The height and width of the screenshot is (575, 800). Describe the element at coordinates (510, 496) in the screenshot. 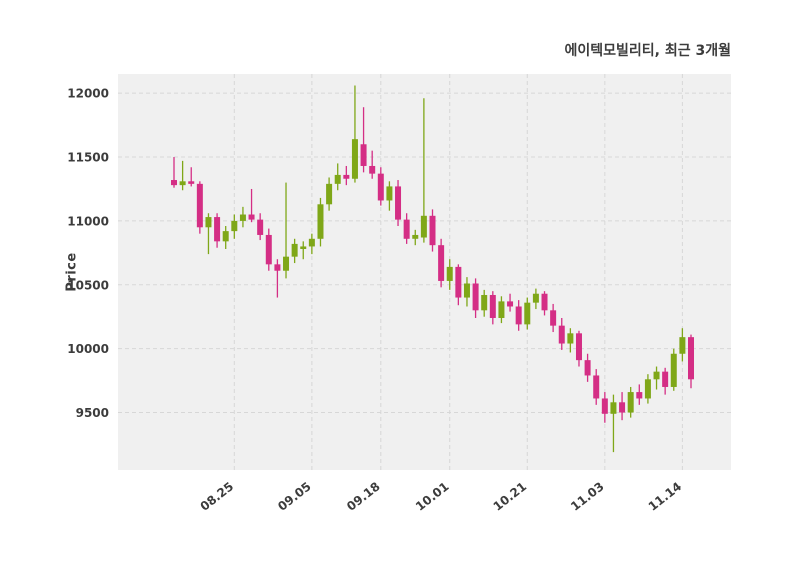

I see `x-tick-label: 10.21` at that location.